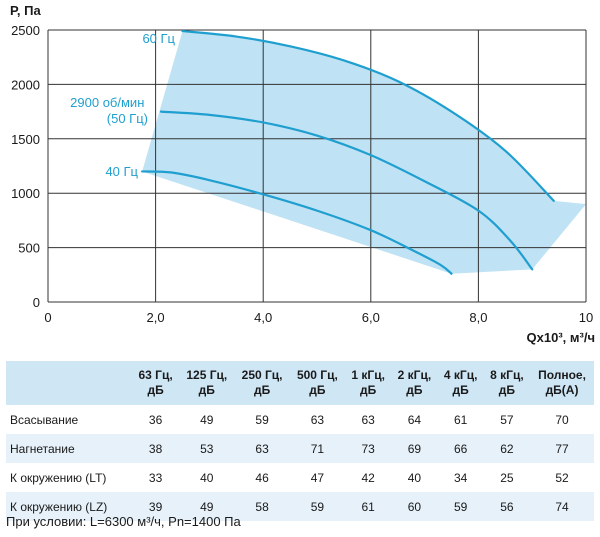 Image resolution: width=600 pixels, height=537 pixels. I want to click on x-tick-label: 10, so click(586, 317).